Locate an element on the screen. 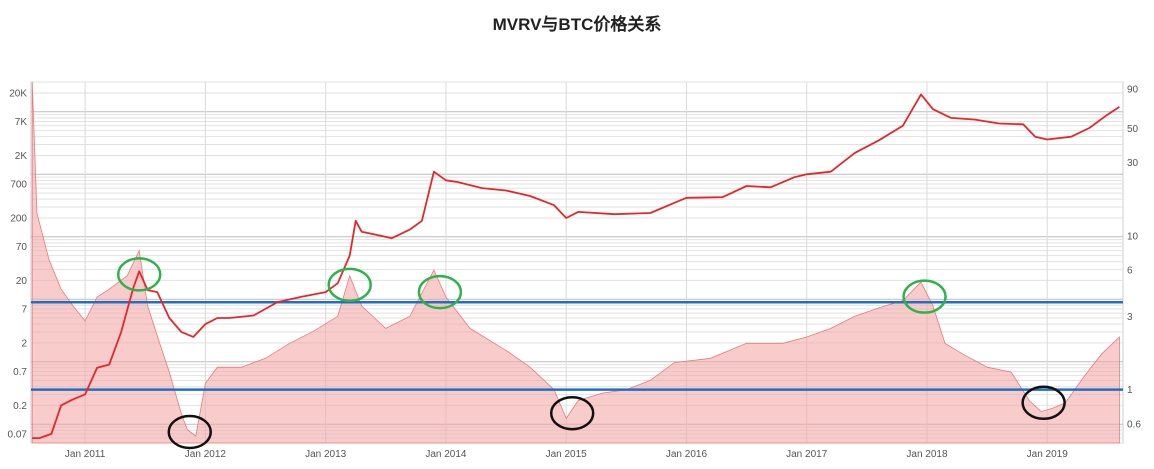 The width and height of the screenshot is (1154, 469). y-right-tick-label: 30 is located at coordinates (1133, 163).